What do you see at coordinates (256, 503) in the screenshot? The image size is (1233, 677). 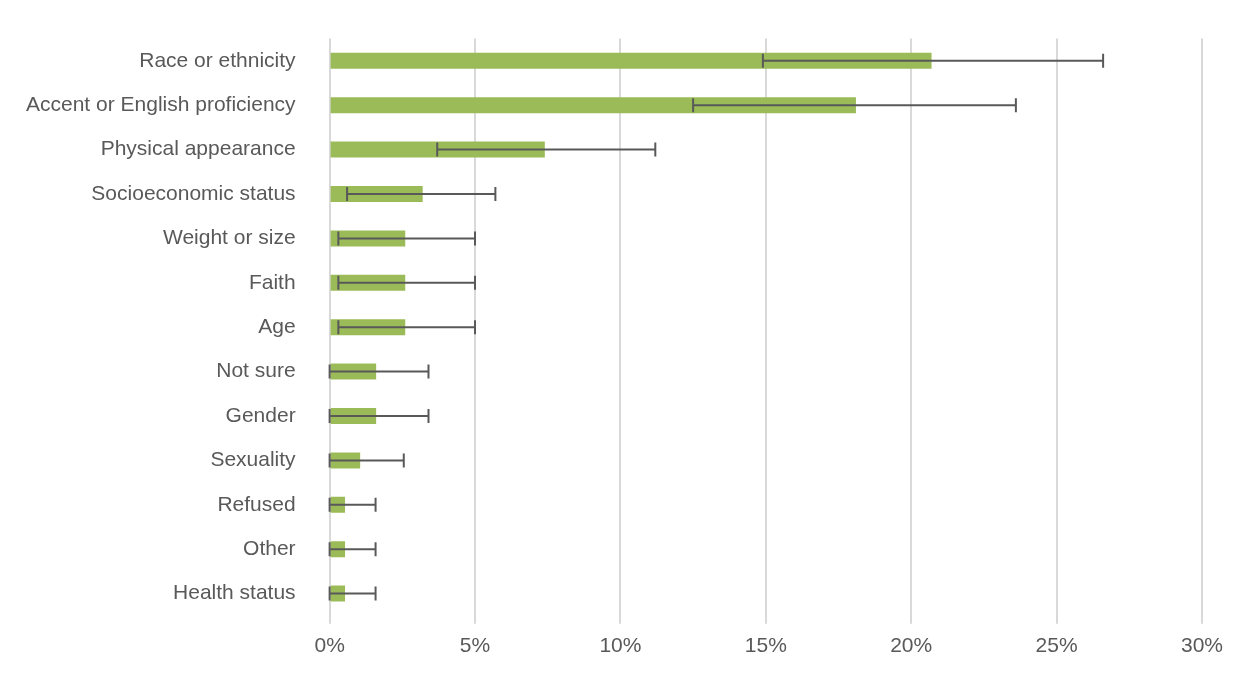 I see `y-tick-label: Refused` at bounding box center [256, 503].